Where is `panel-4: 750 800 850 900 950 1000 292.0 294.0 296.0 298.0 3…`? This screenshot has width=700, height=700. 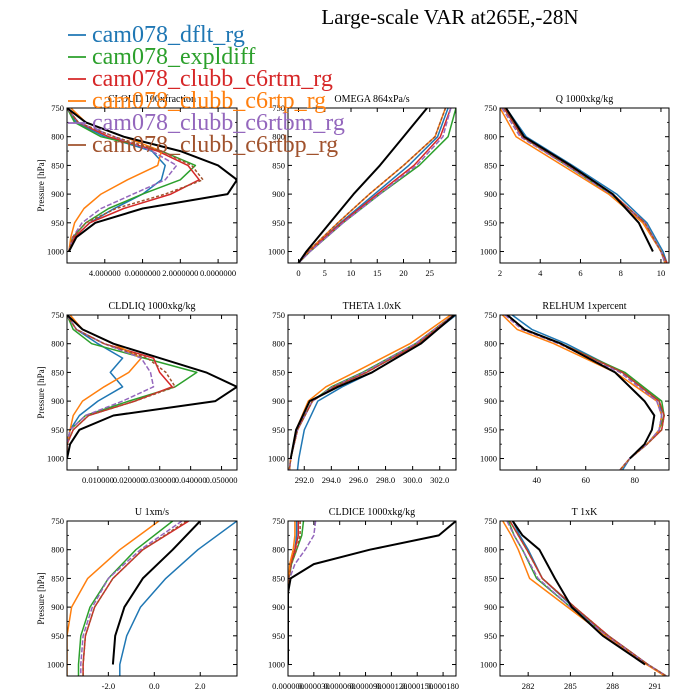 panel-4: 750 800 850 900 950 1000 292.0 294.0 296.0 298.0 3… is located at coordinates (362, 393).